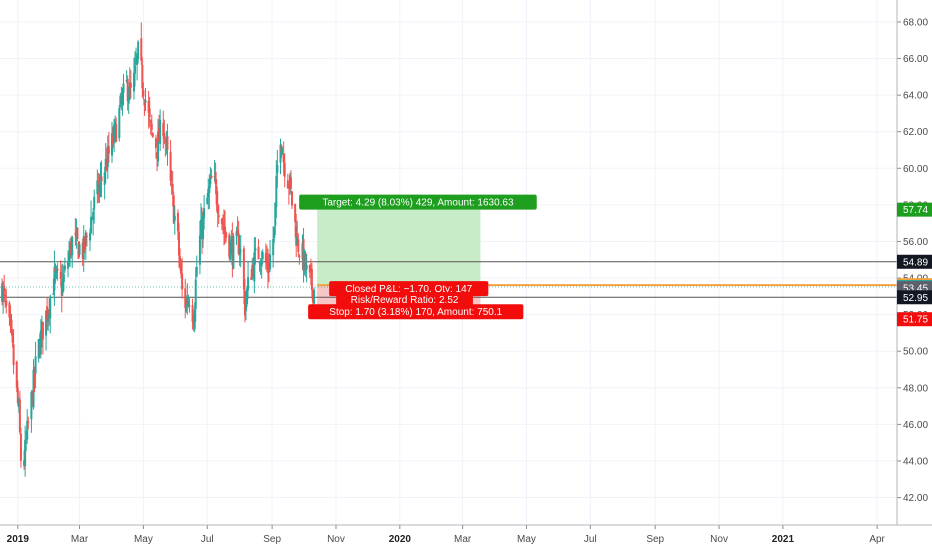 This screenshot has height=550, width=932. Describe the element at coordinates (526, 539) in the screenshot. I see `x-tick-label: May` at that location.